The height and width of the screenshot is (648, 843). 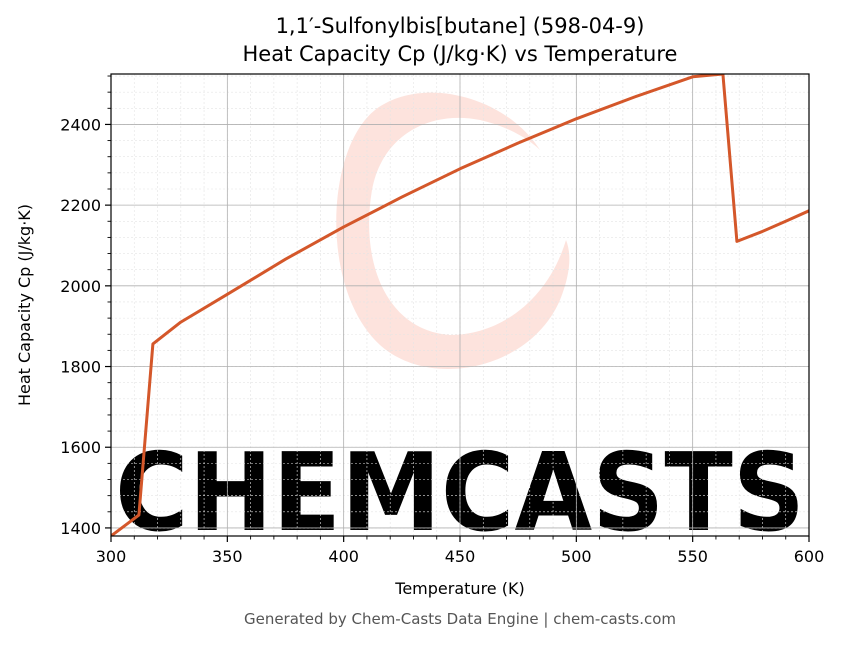 I want to click on y-tick-label: 2400, so click(x=80, y=124).